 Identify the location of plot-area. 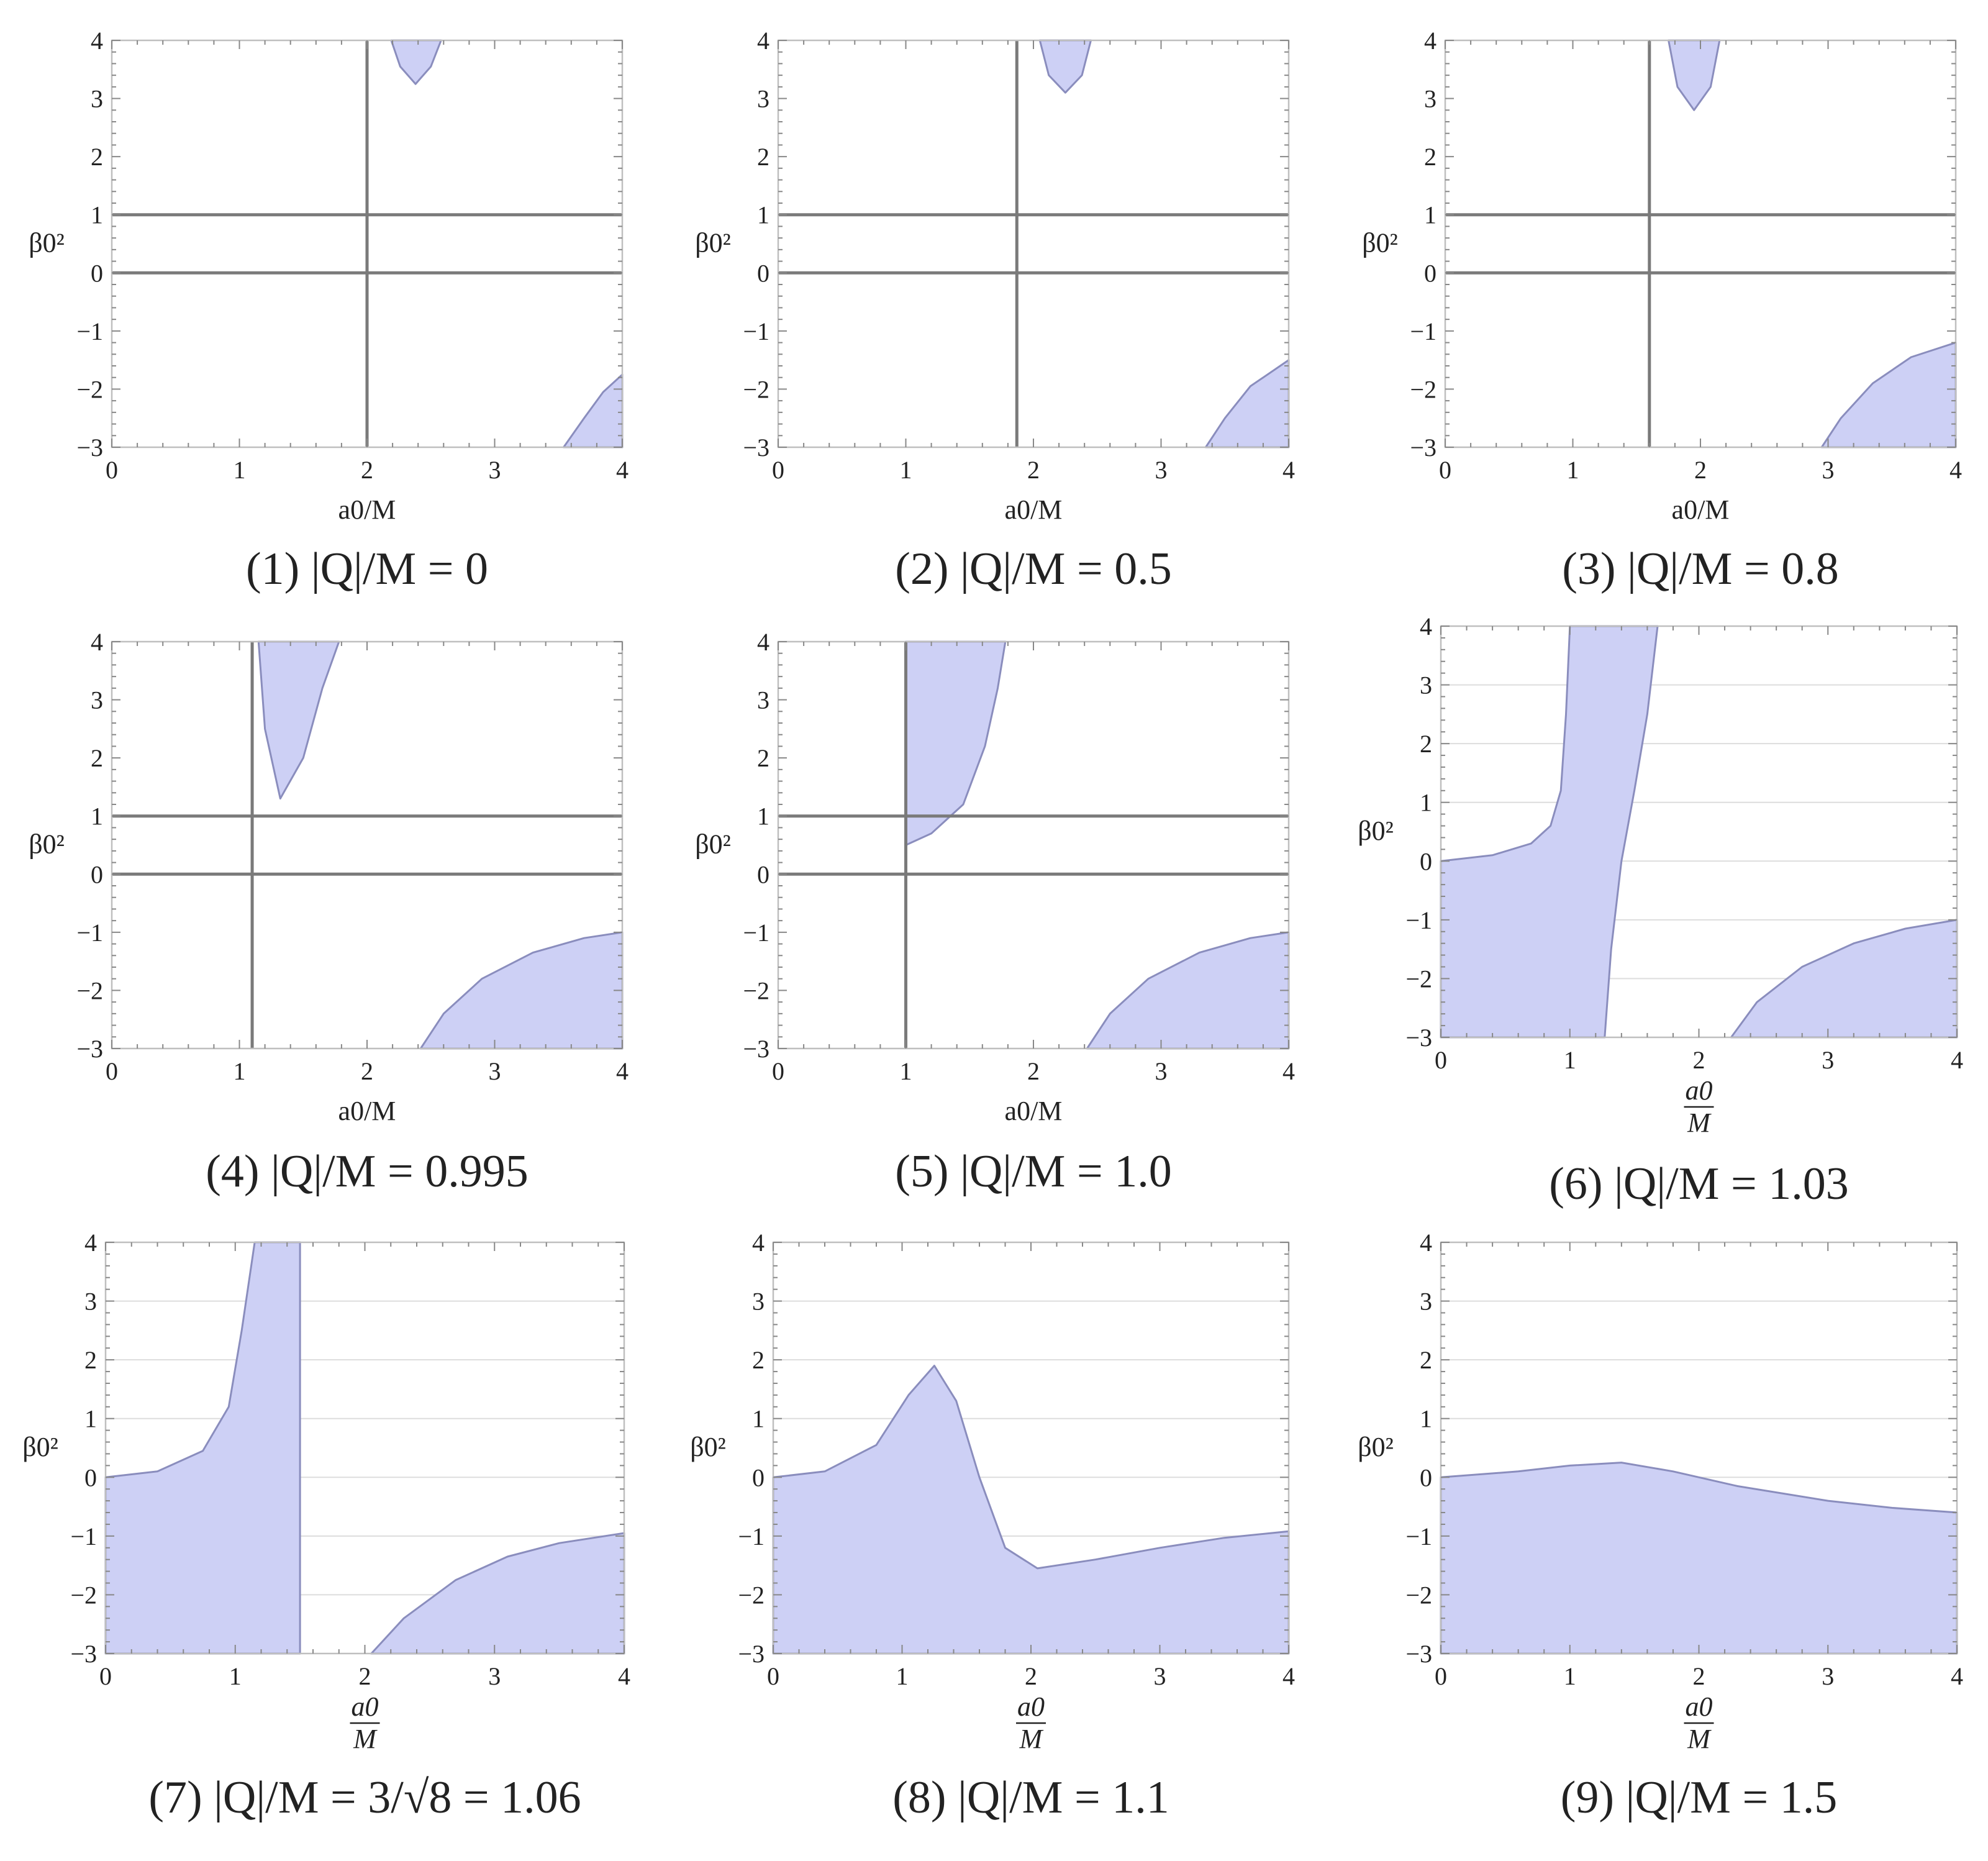
(1034, 243).